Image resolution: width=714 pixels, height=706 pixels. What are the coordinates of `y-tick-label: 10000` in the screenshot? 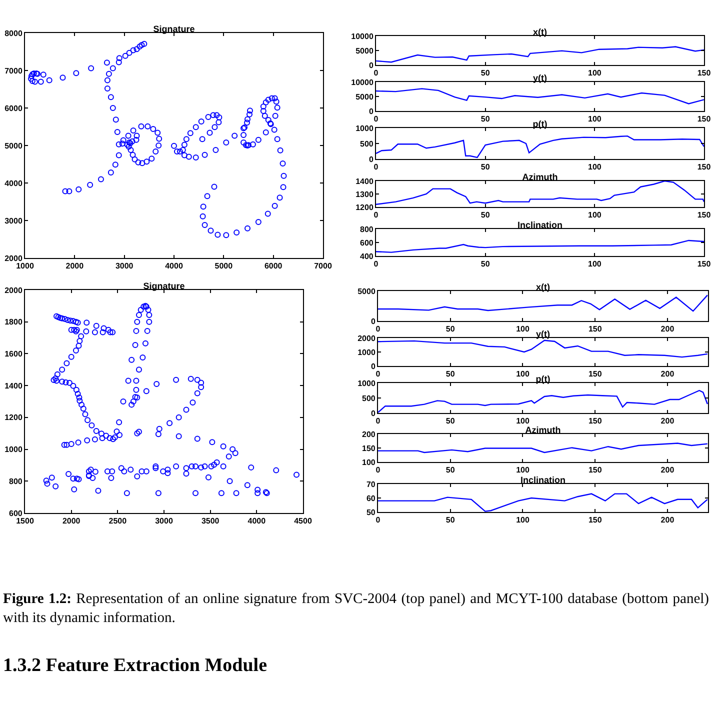 It's located at (362, 82).